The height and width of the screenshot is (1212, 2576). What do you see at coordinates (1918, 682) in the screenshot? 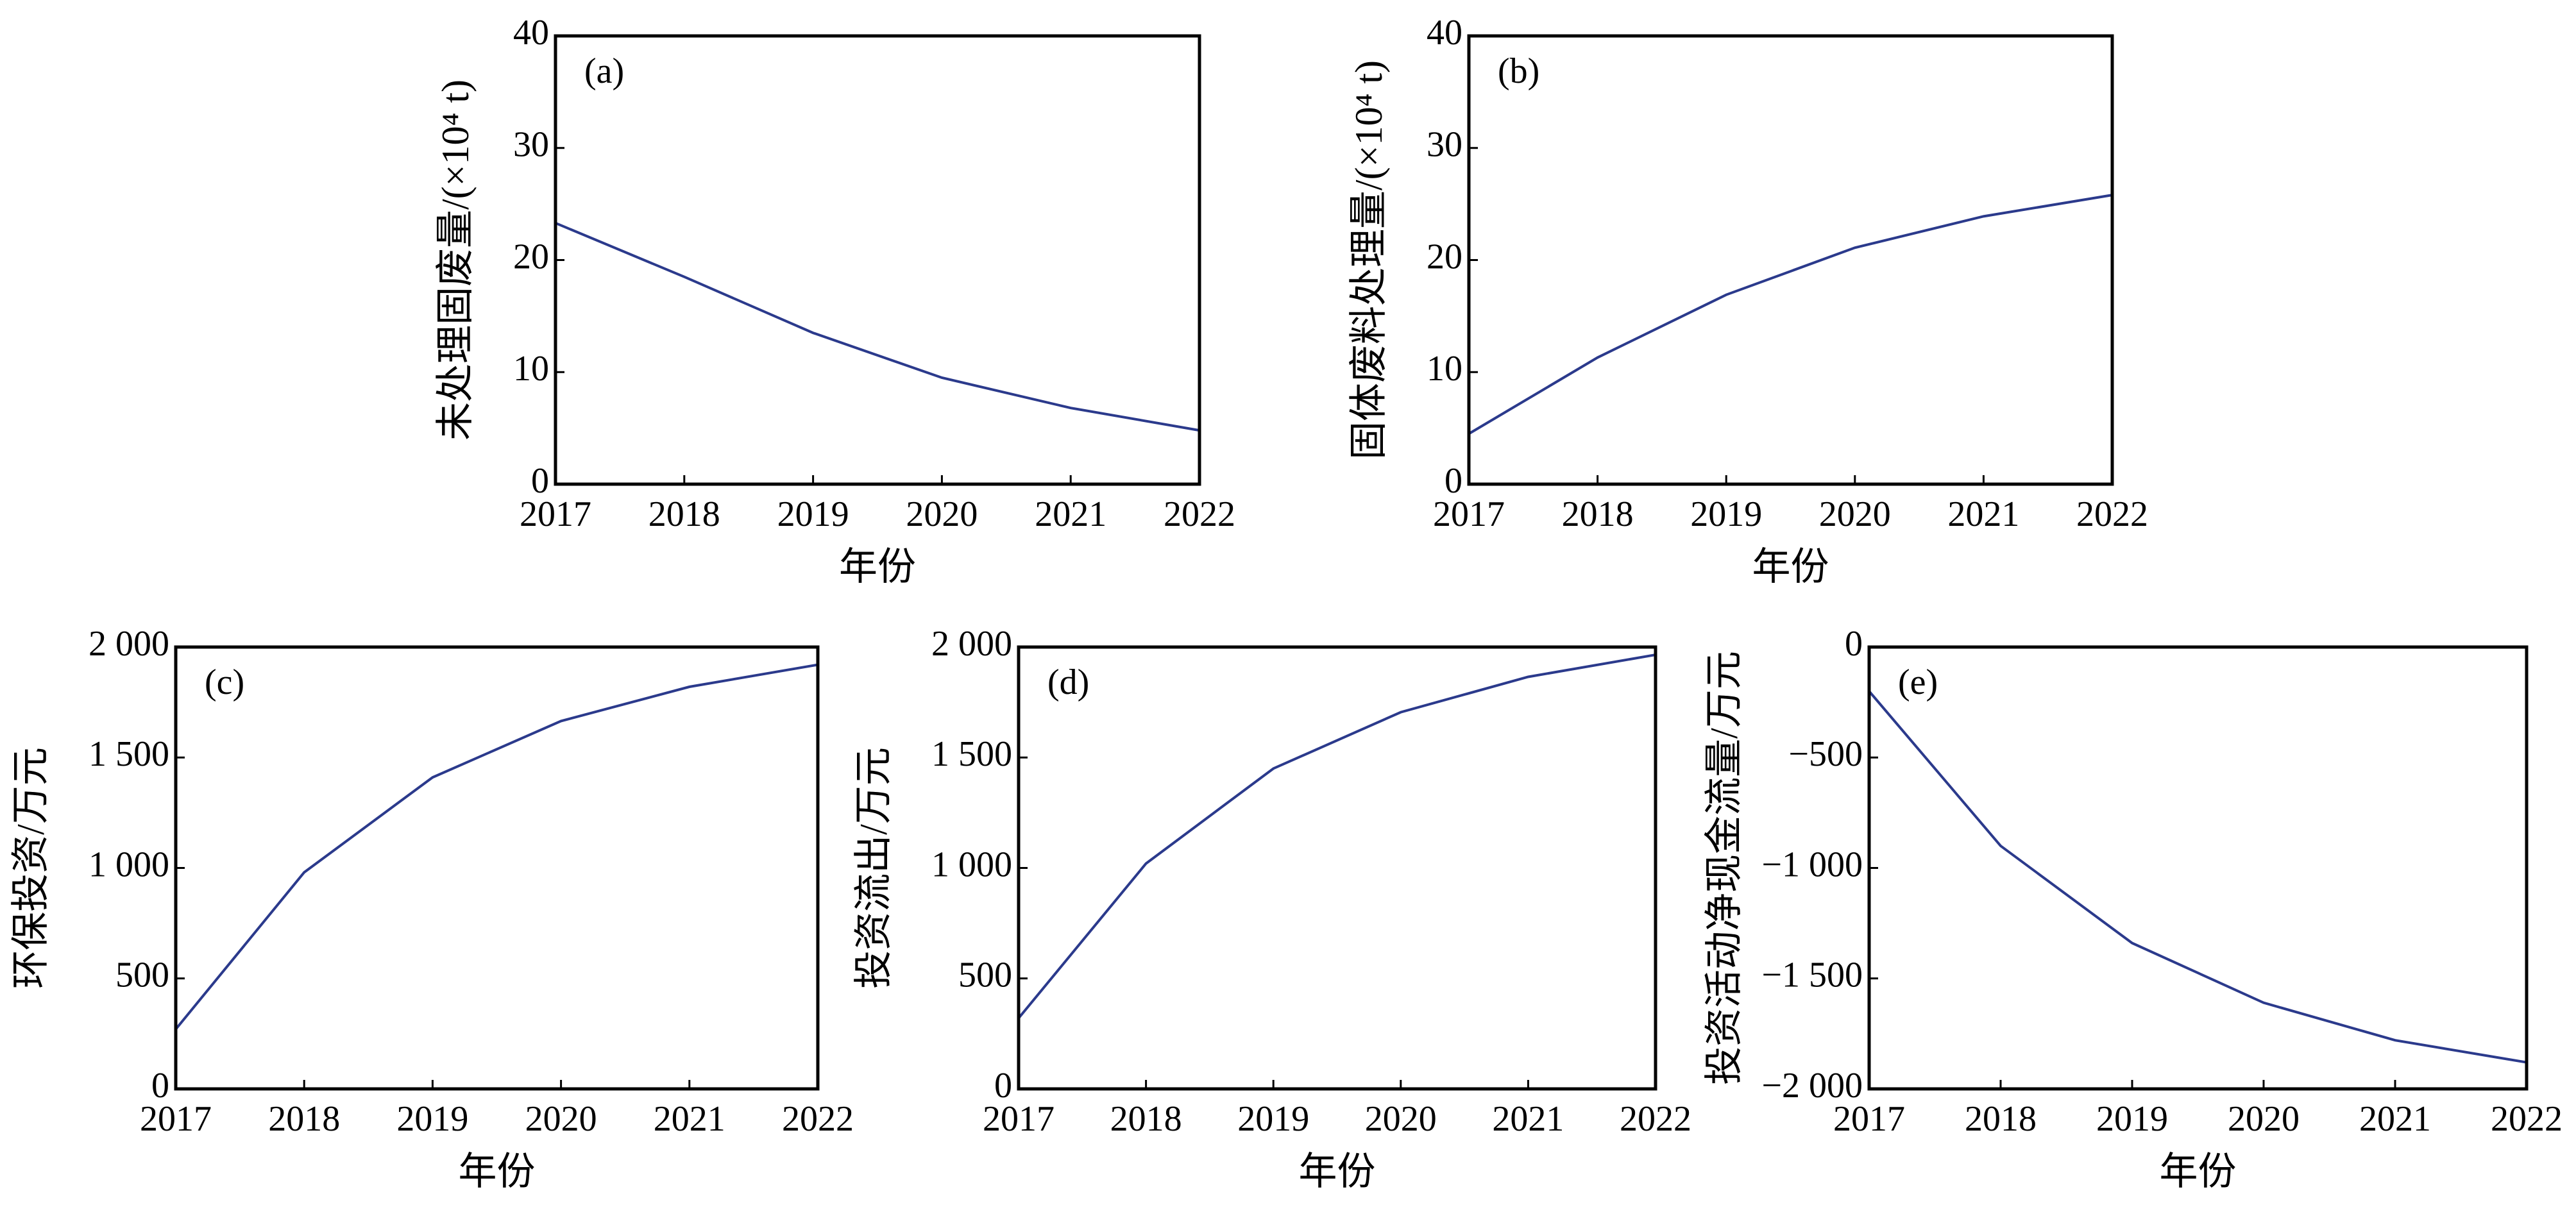
I see `panel-label: (e)` at bounding box center [1918, 682].